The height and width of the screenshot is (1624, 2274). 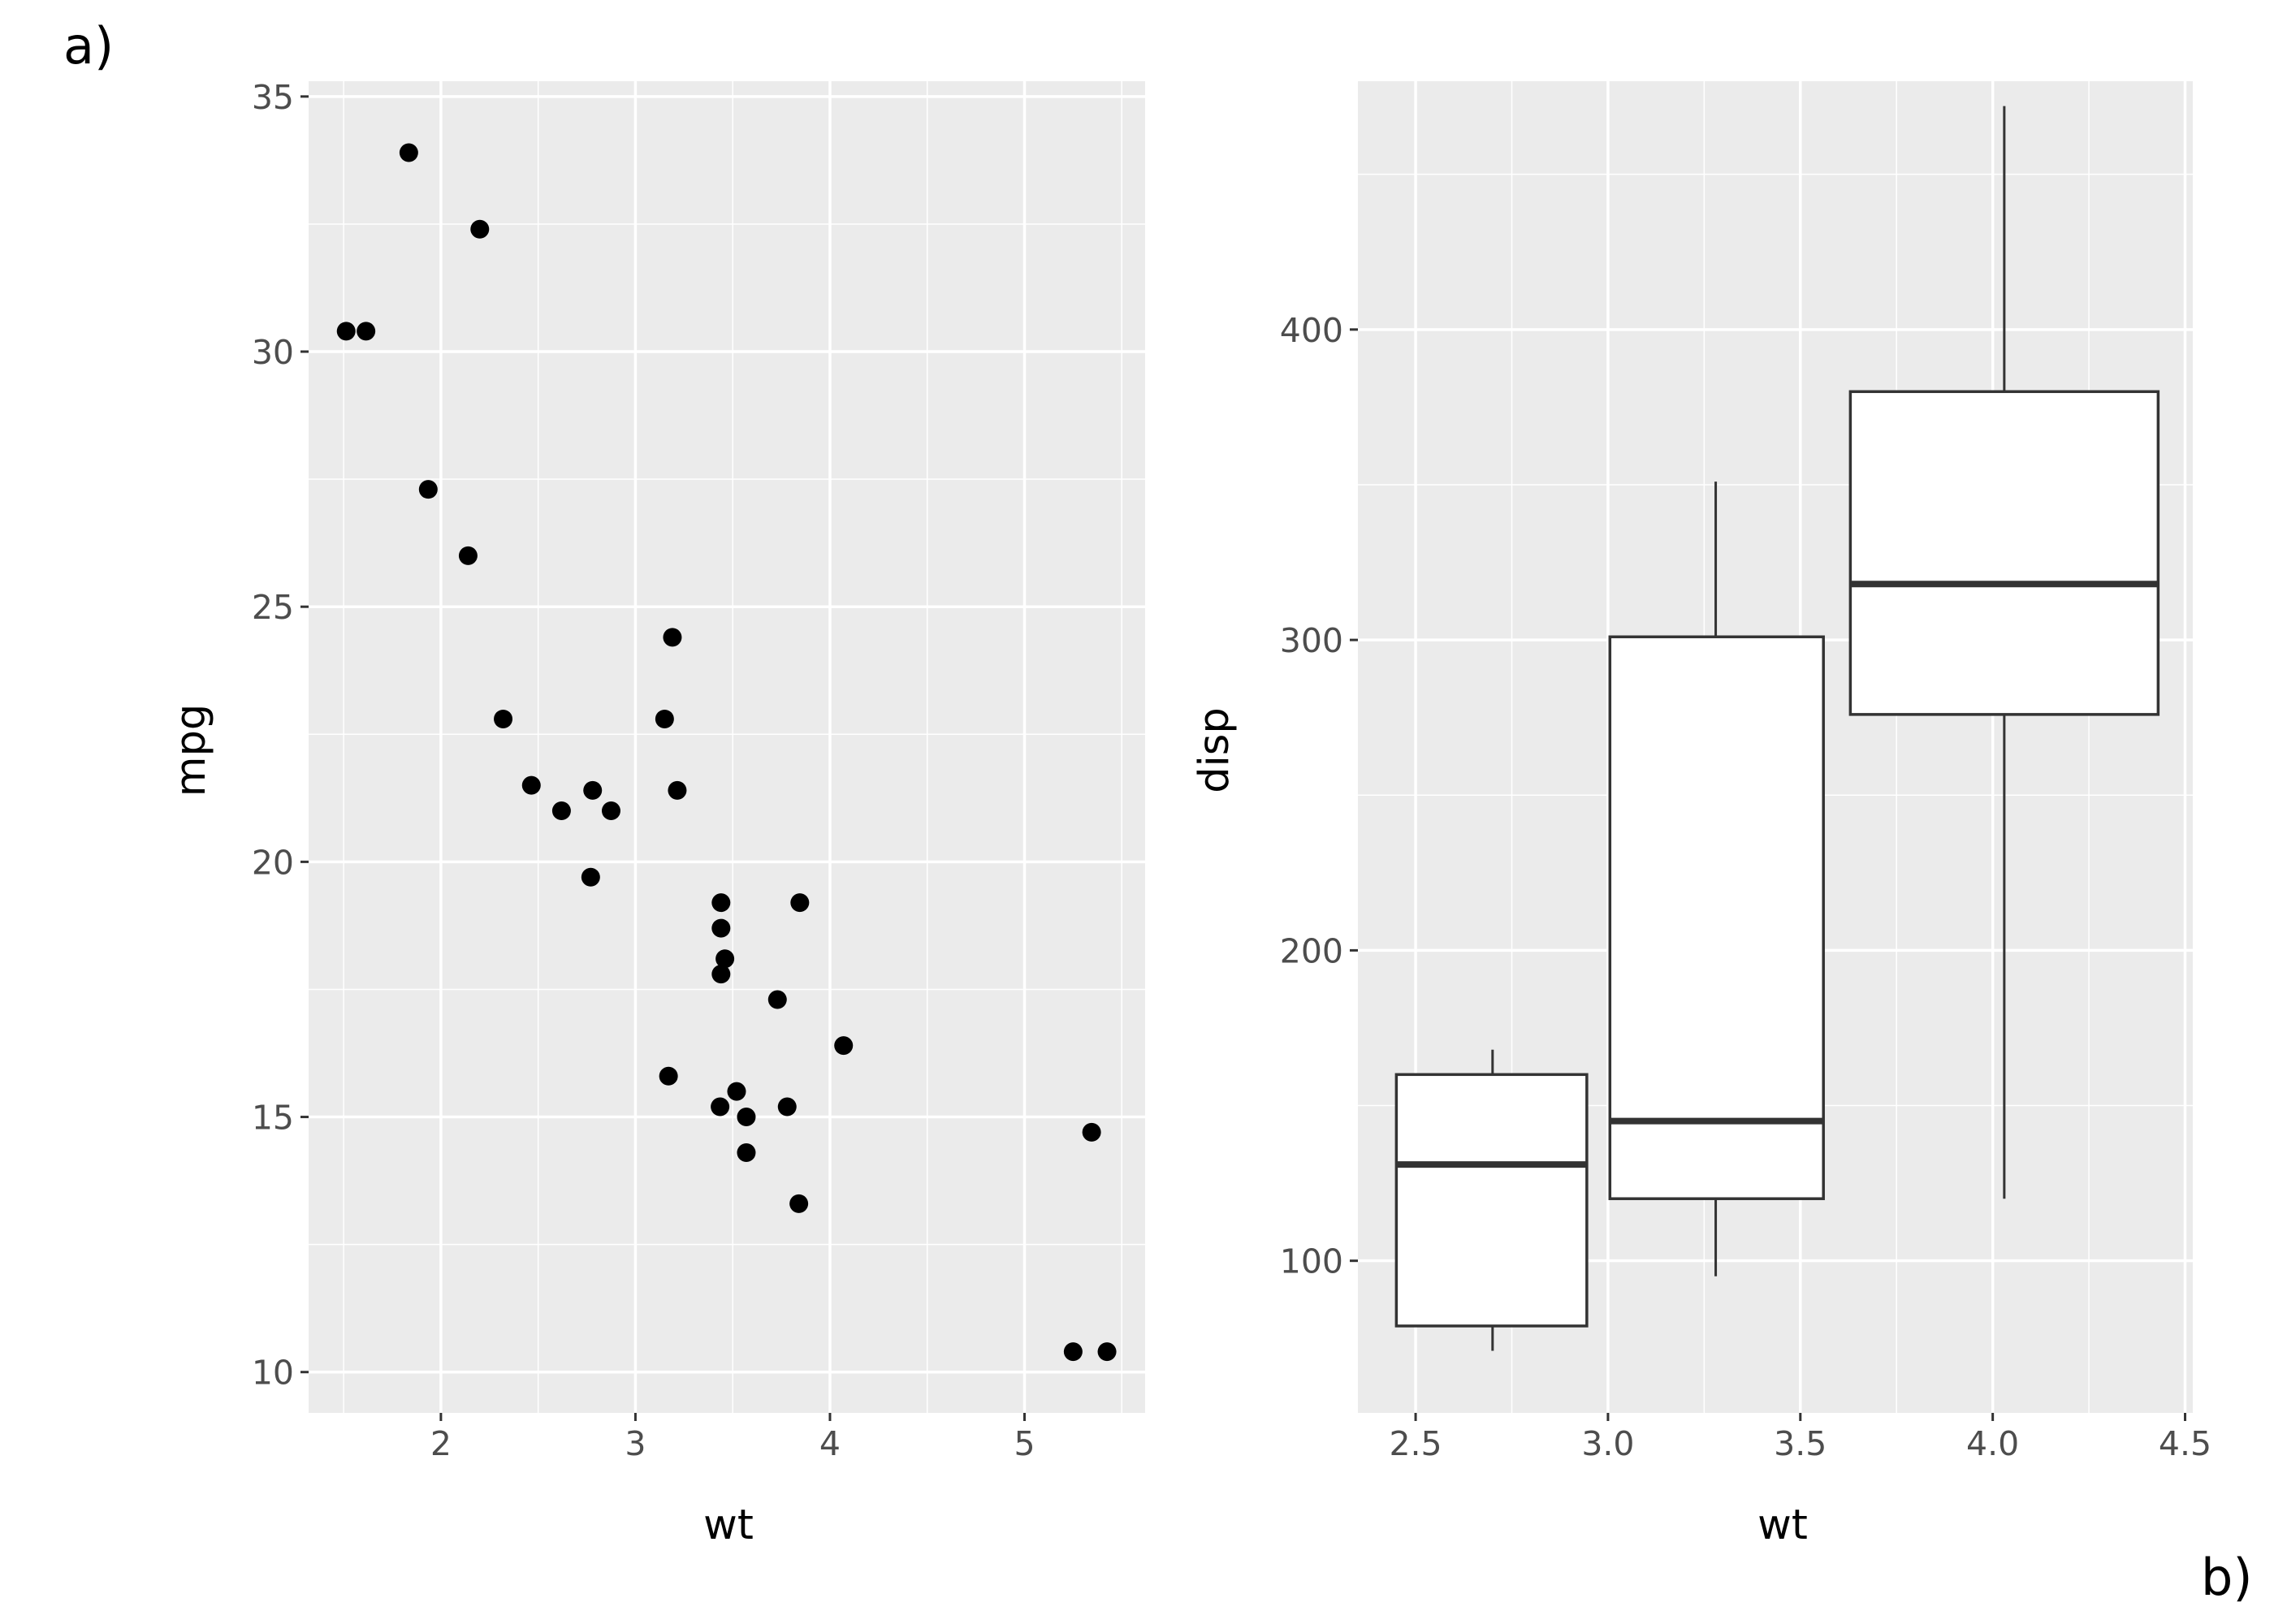 What do you see at coordinates (2185, 1444) in the screenshot?
I see `boxplot-x-tick-label: 4.5` at bounding box center [2185, 1444].